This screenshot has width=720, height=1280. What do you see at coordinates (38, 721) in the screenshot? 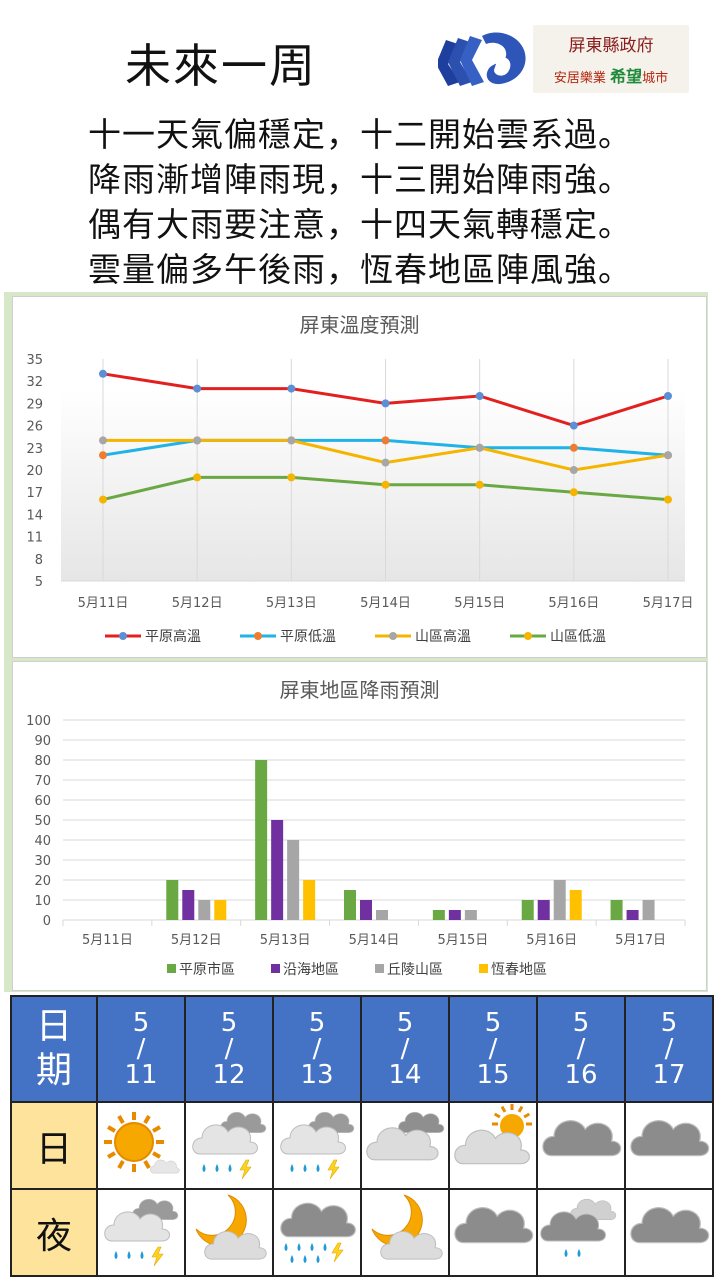
I see `y-tick-label: 100` at bounding box center [38, 721].